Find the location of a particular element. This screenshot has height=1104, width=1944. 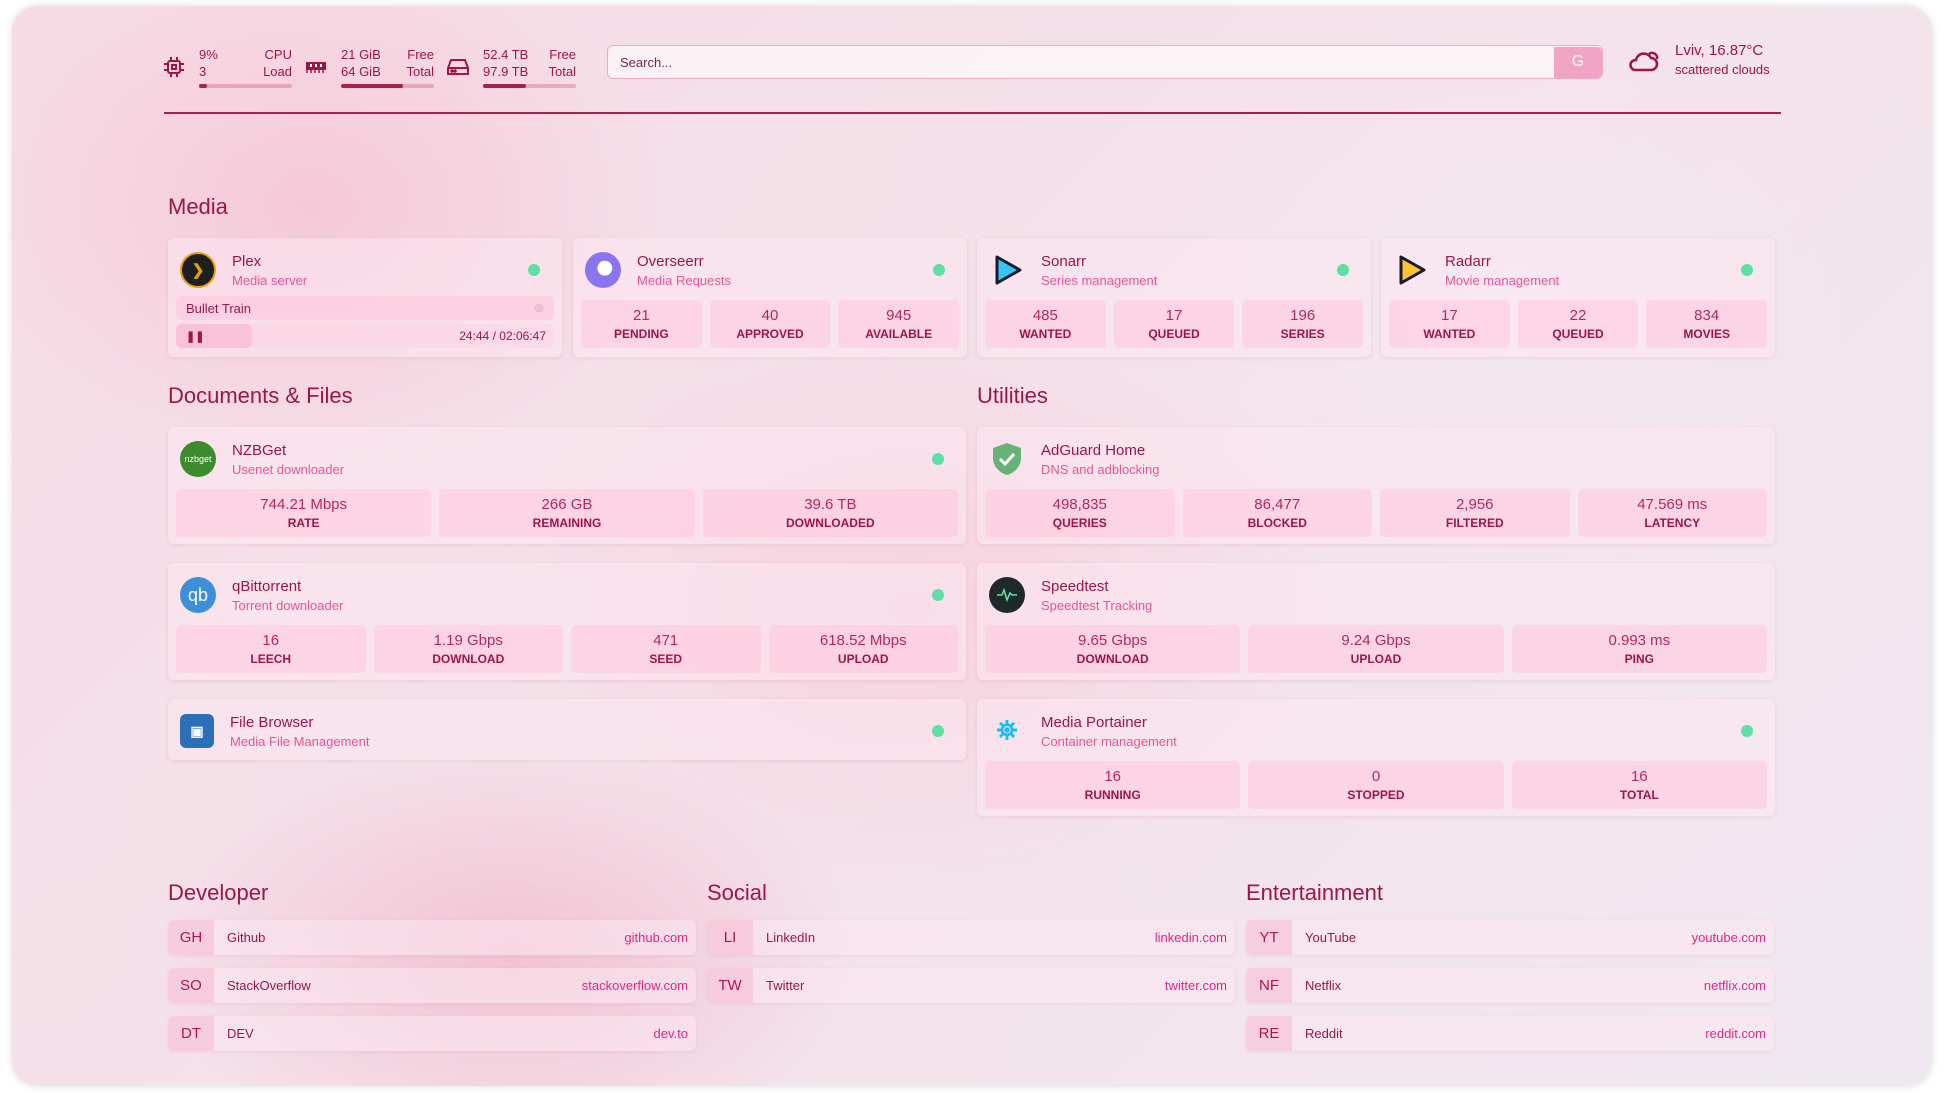

bookmark-stackoverflow: SO StackOverflow stackoverflow.com is located at coordinates (432, 985).